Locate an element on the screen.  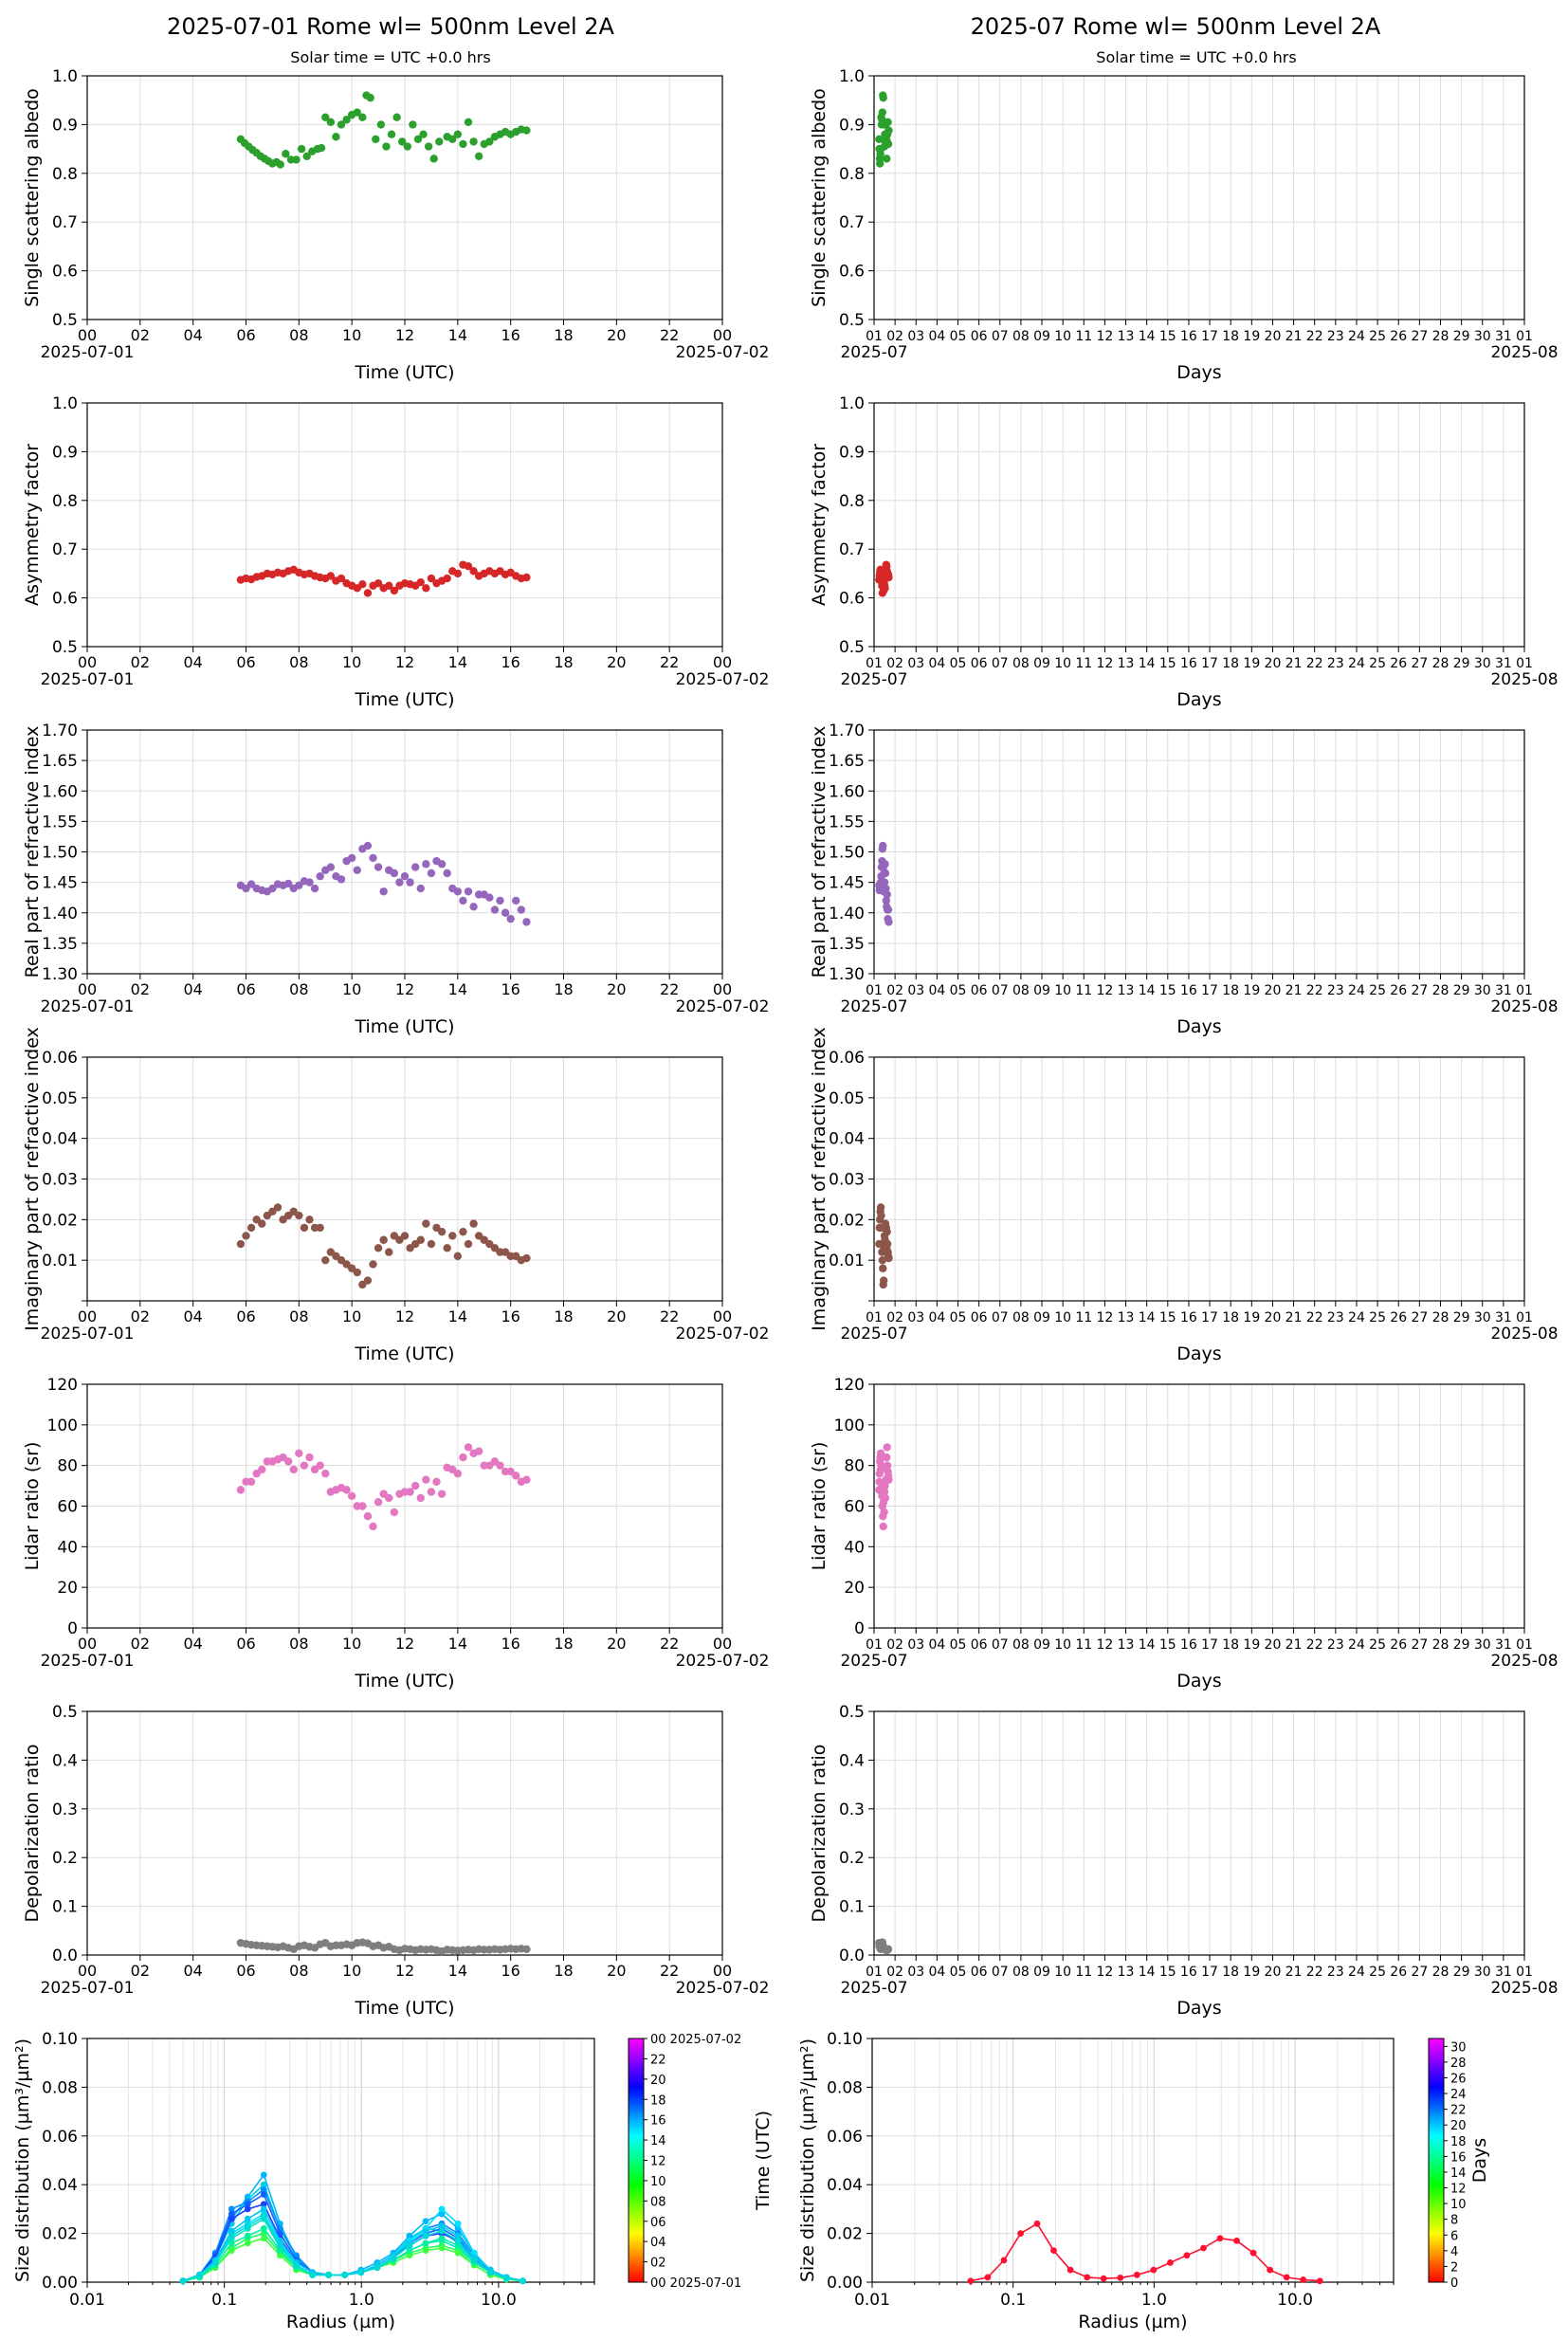
y-tick-label: 0.7 is located at coordinates (852, 222).